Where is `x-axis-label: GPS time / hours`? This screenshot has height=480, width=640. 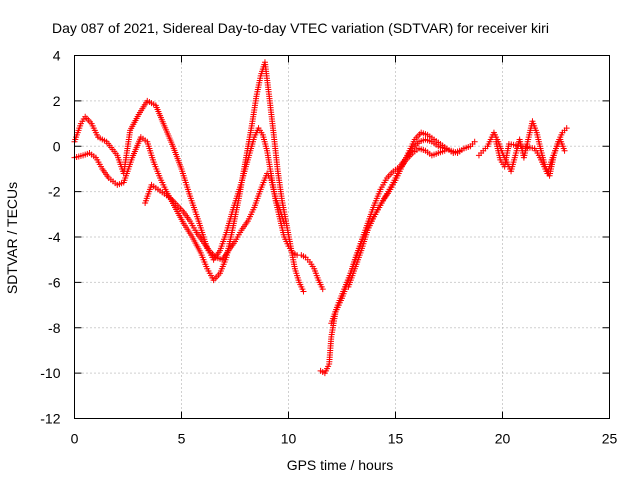 x-axis-label: GPS time / hours is located at coordinates (340, 465).